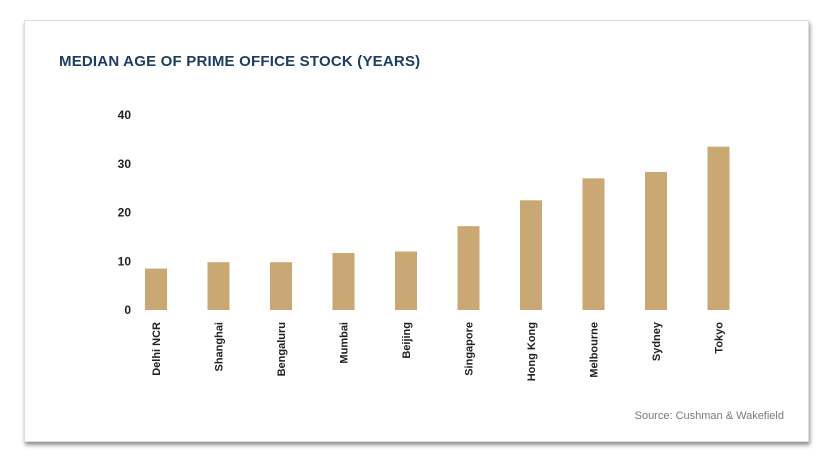 The image size is (831, 470). I want to click on x-tick-label: Hong Kong, so click(532, 351).